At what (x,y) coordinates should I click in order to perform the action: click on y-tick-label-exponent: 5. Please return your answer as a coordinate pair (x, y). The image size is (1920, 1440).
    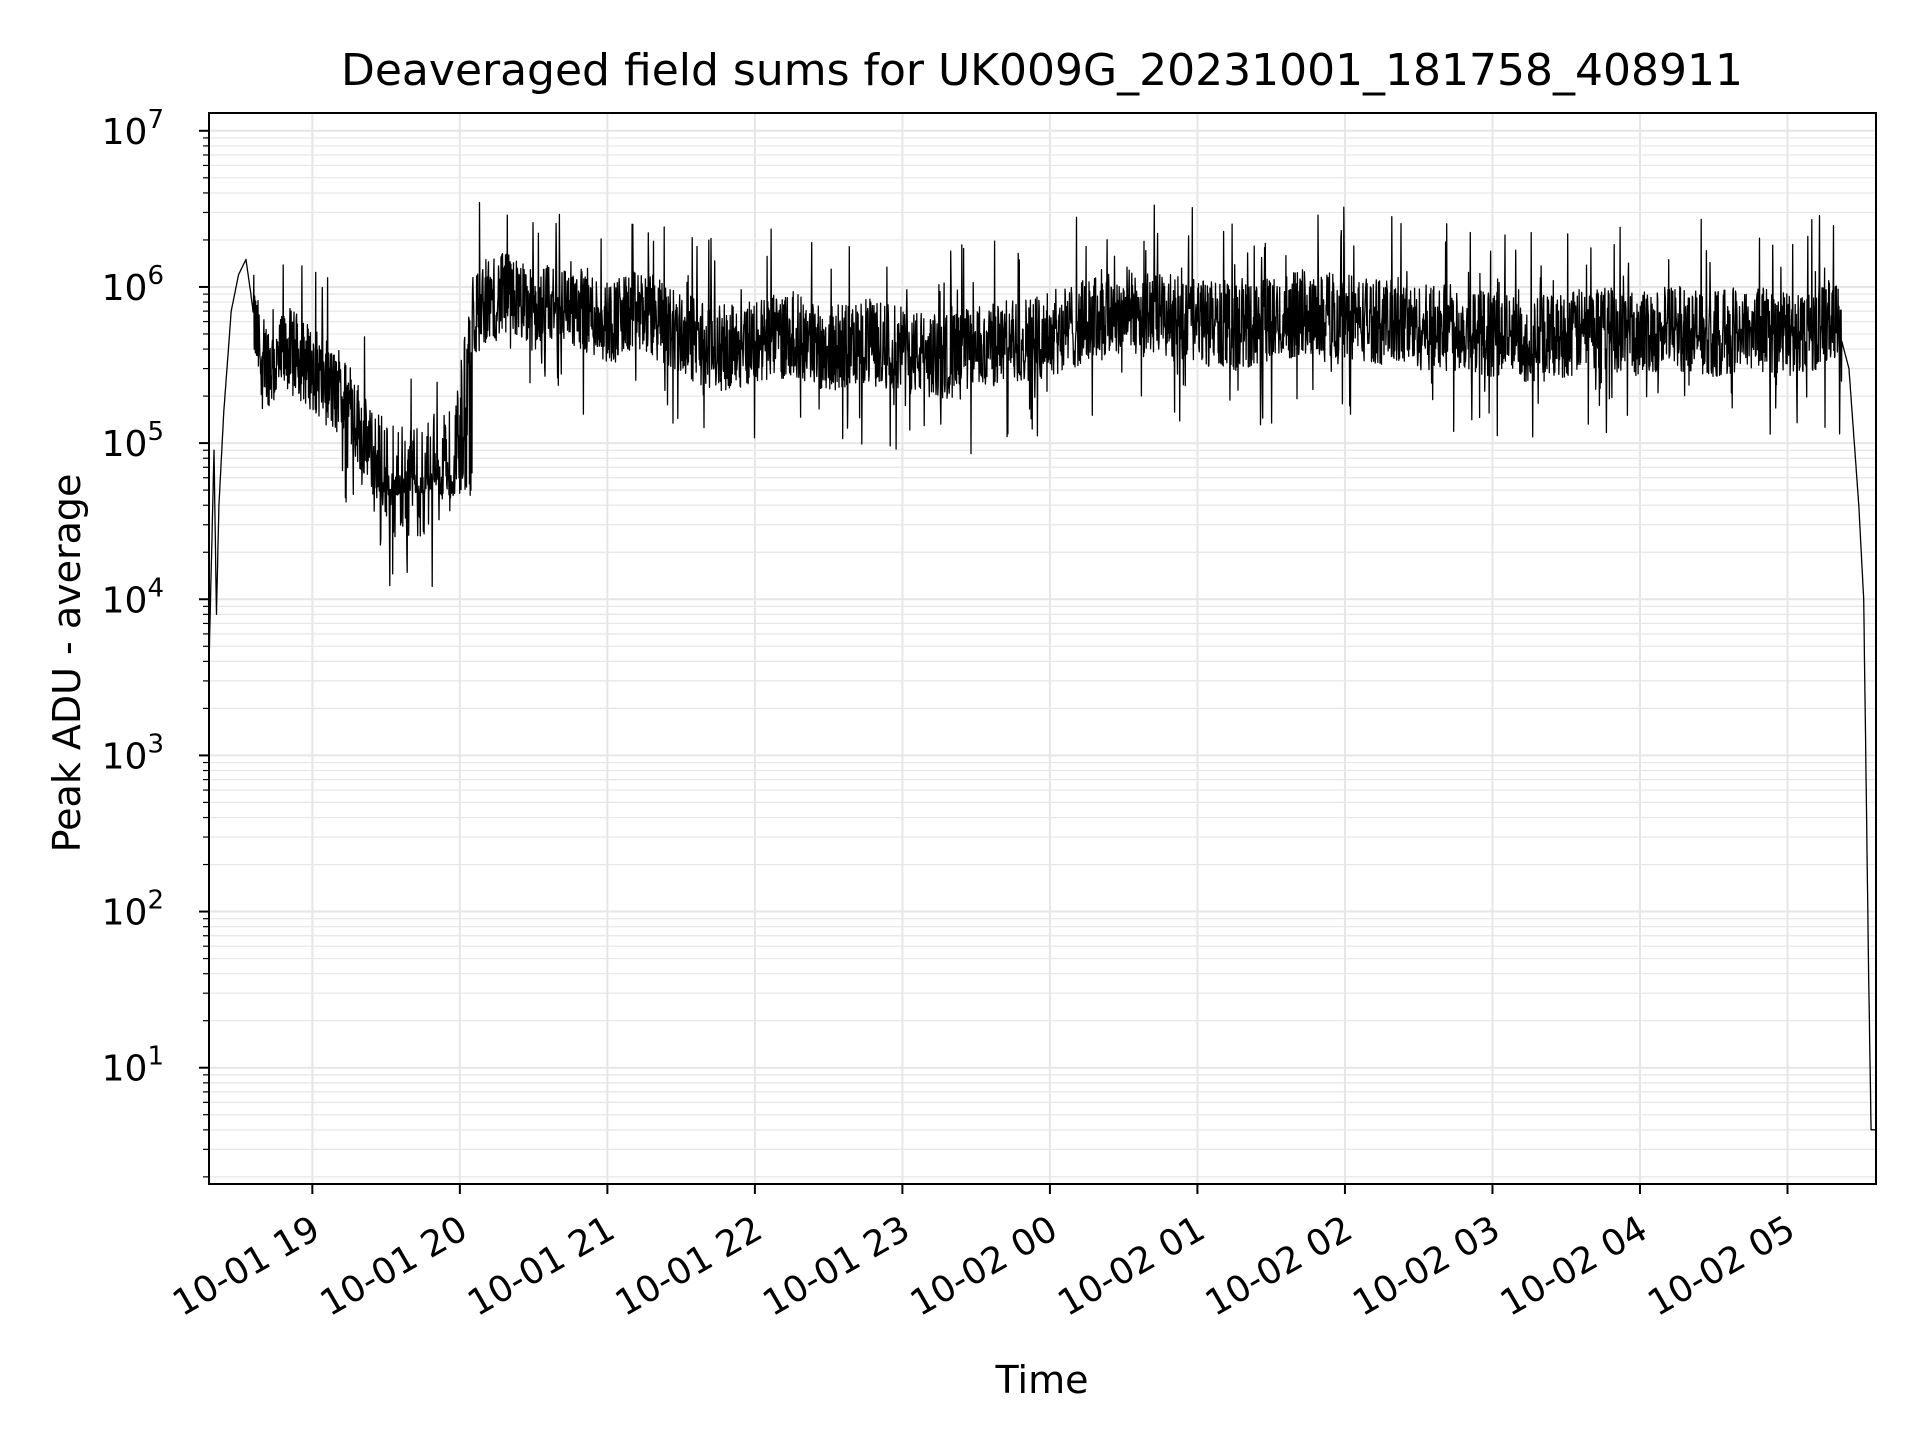
    Looking at the image, I should click on (155, 432).